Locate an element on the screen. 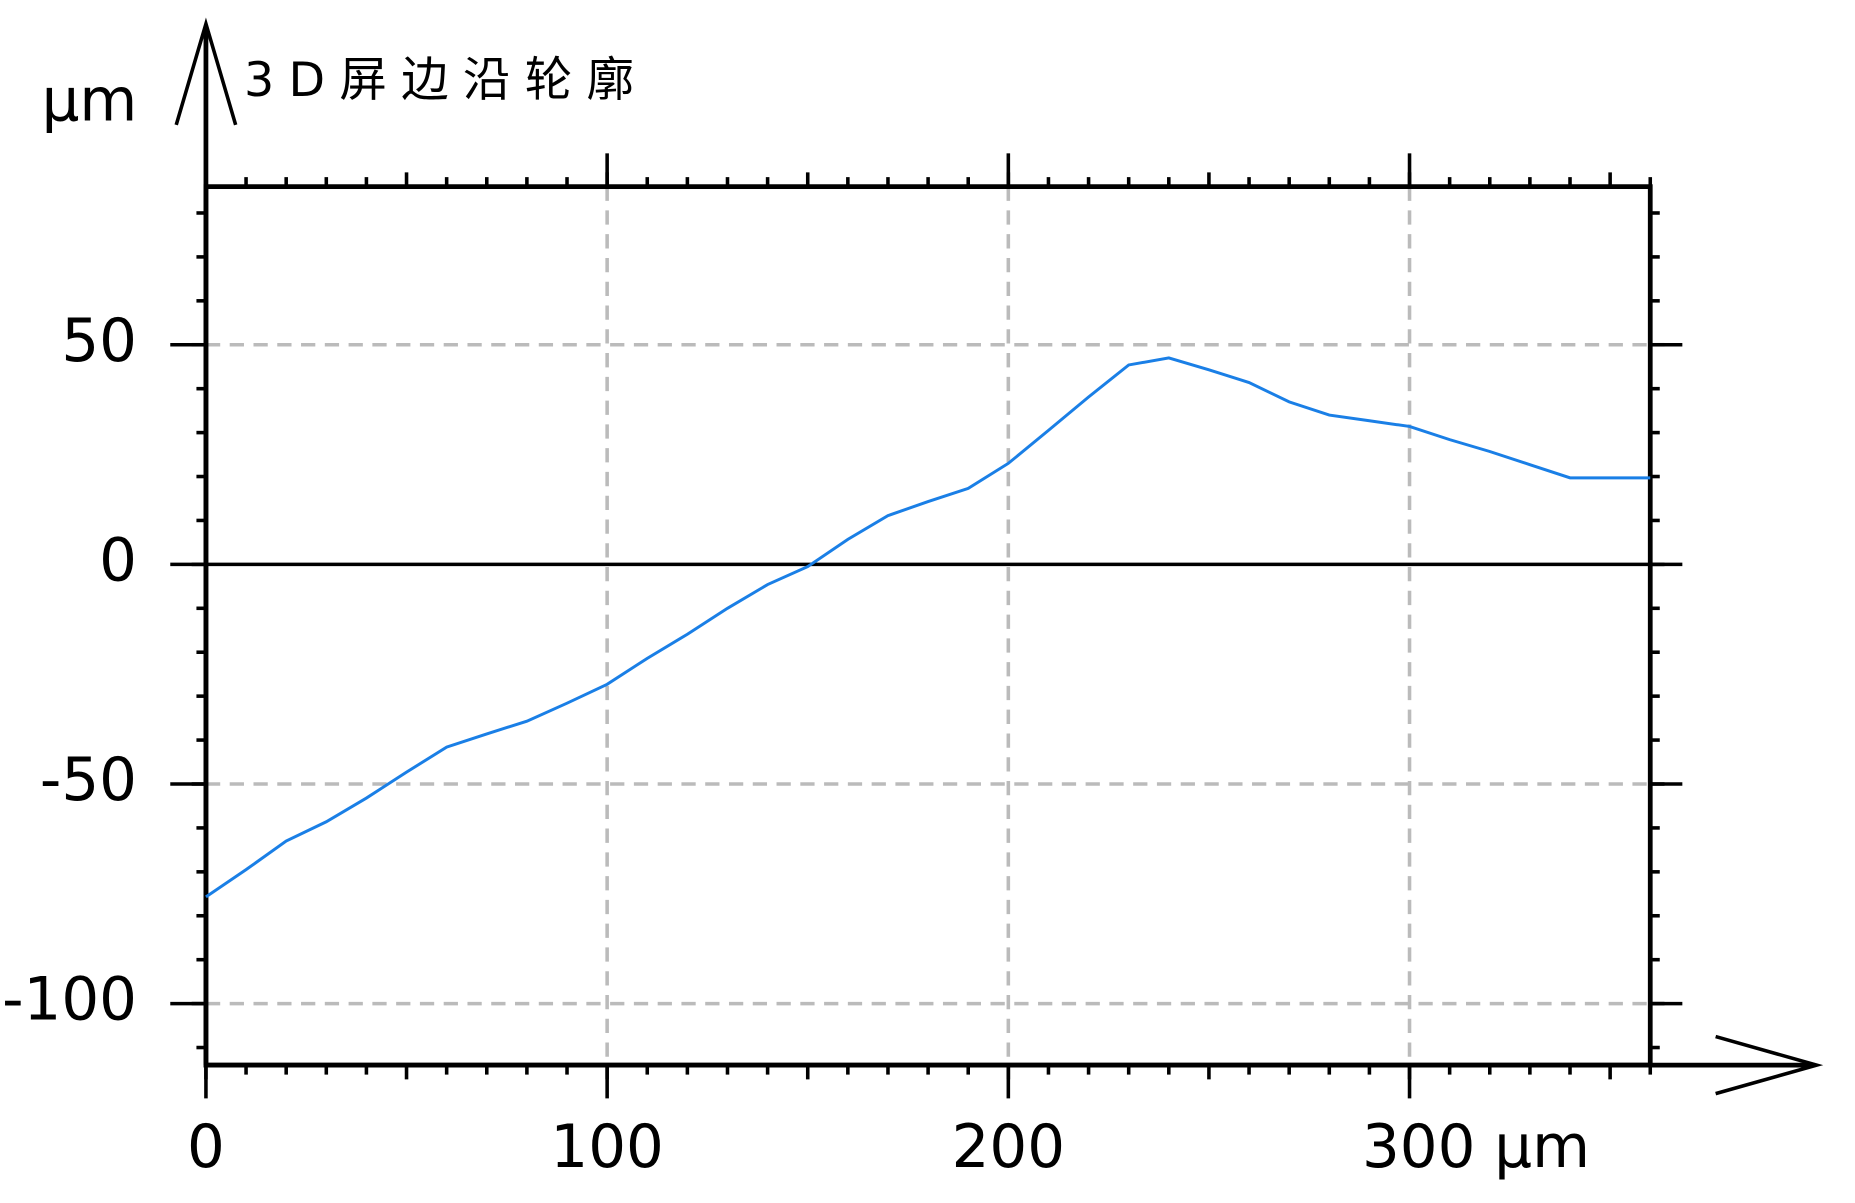  x-tick-label: 0 is located at coordinates (206, 1147).